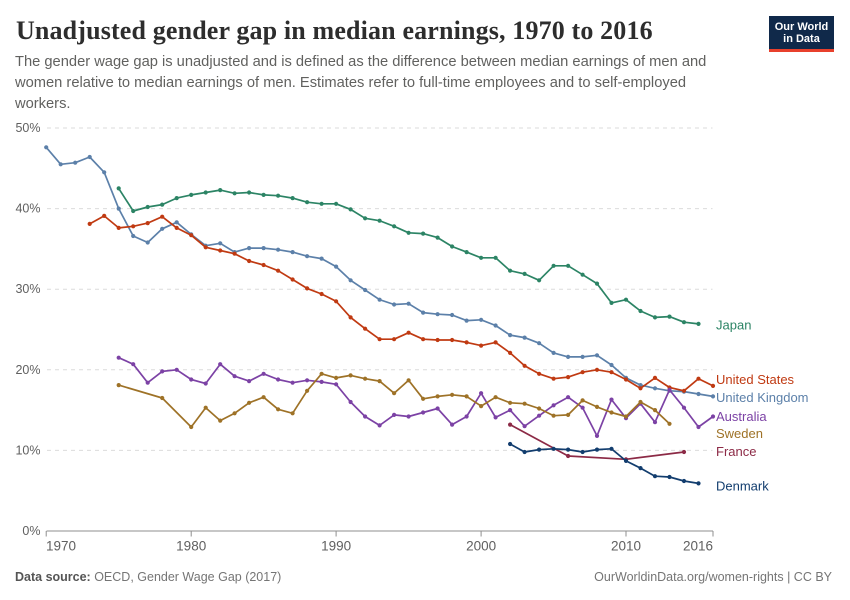 The width and height of the screenshot is (850, 600). I want to click on svg-text: 1970, so click(61, 546).